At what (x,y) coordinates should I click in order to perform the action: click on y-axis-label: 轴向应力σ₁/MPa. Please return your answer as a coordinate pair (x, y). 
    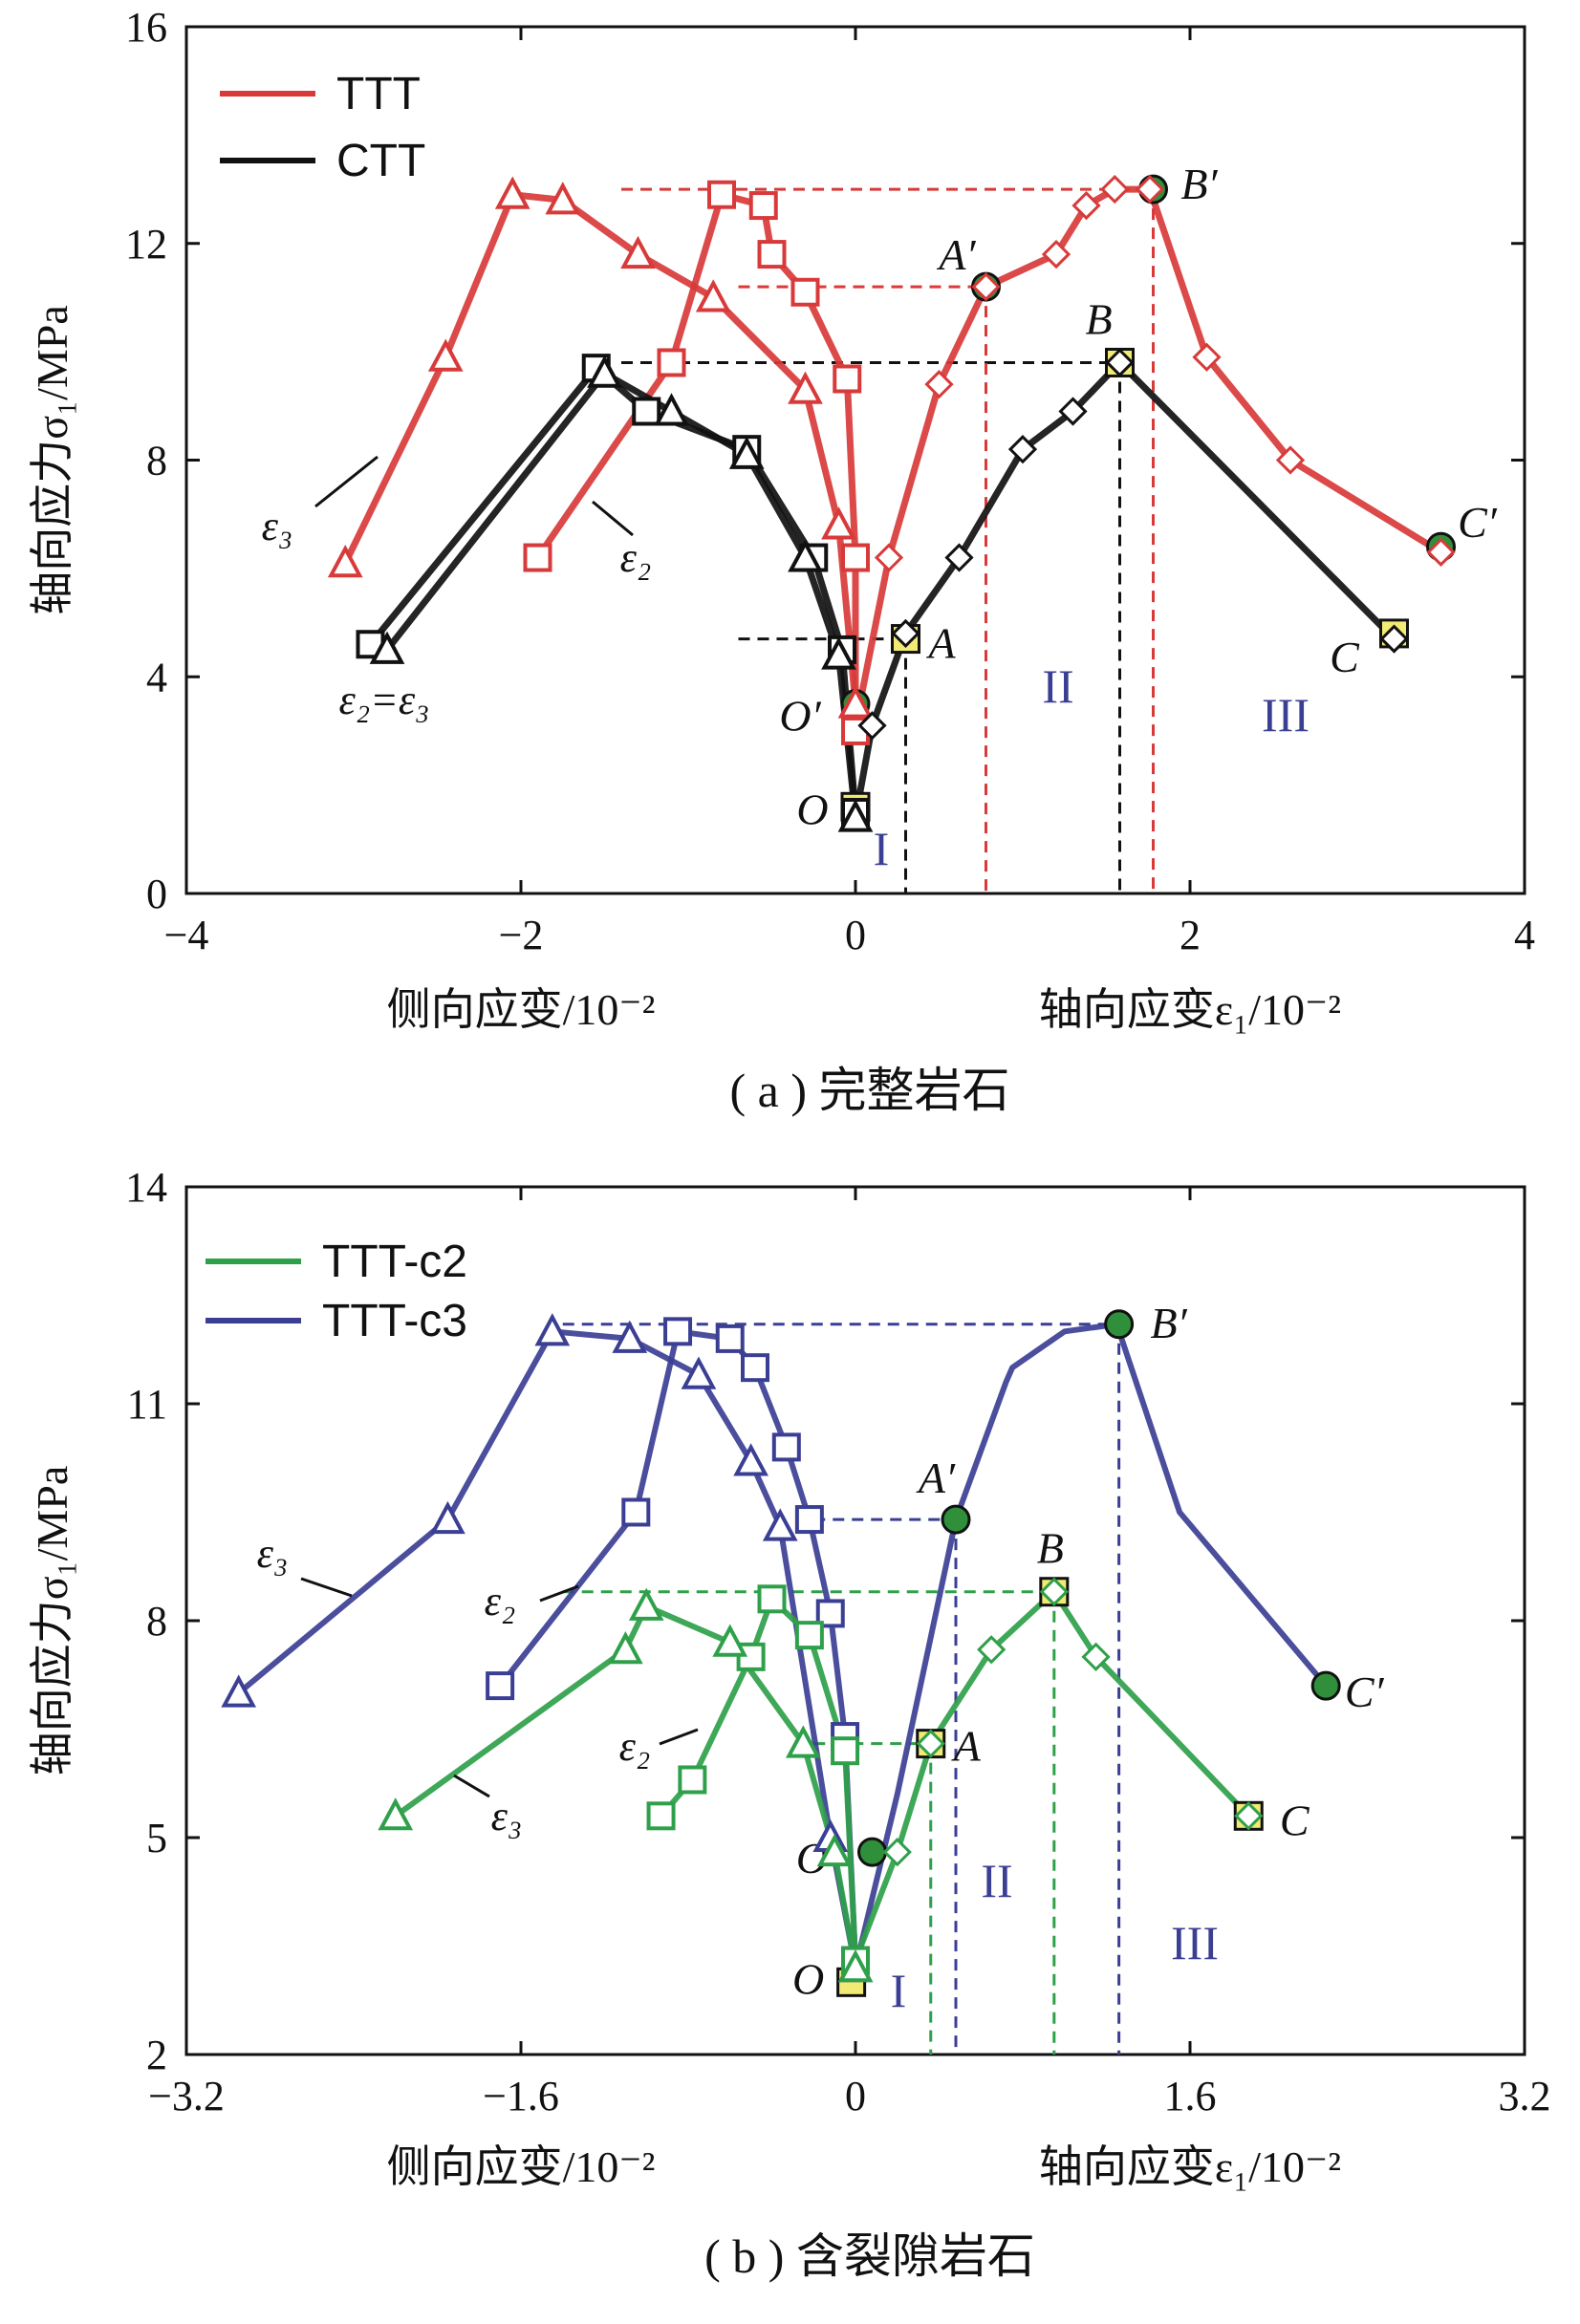
    Looking at the image, I should click on (52, 460).